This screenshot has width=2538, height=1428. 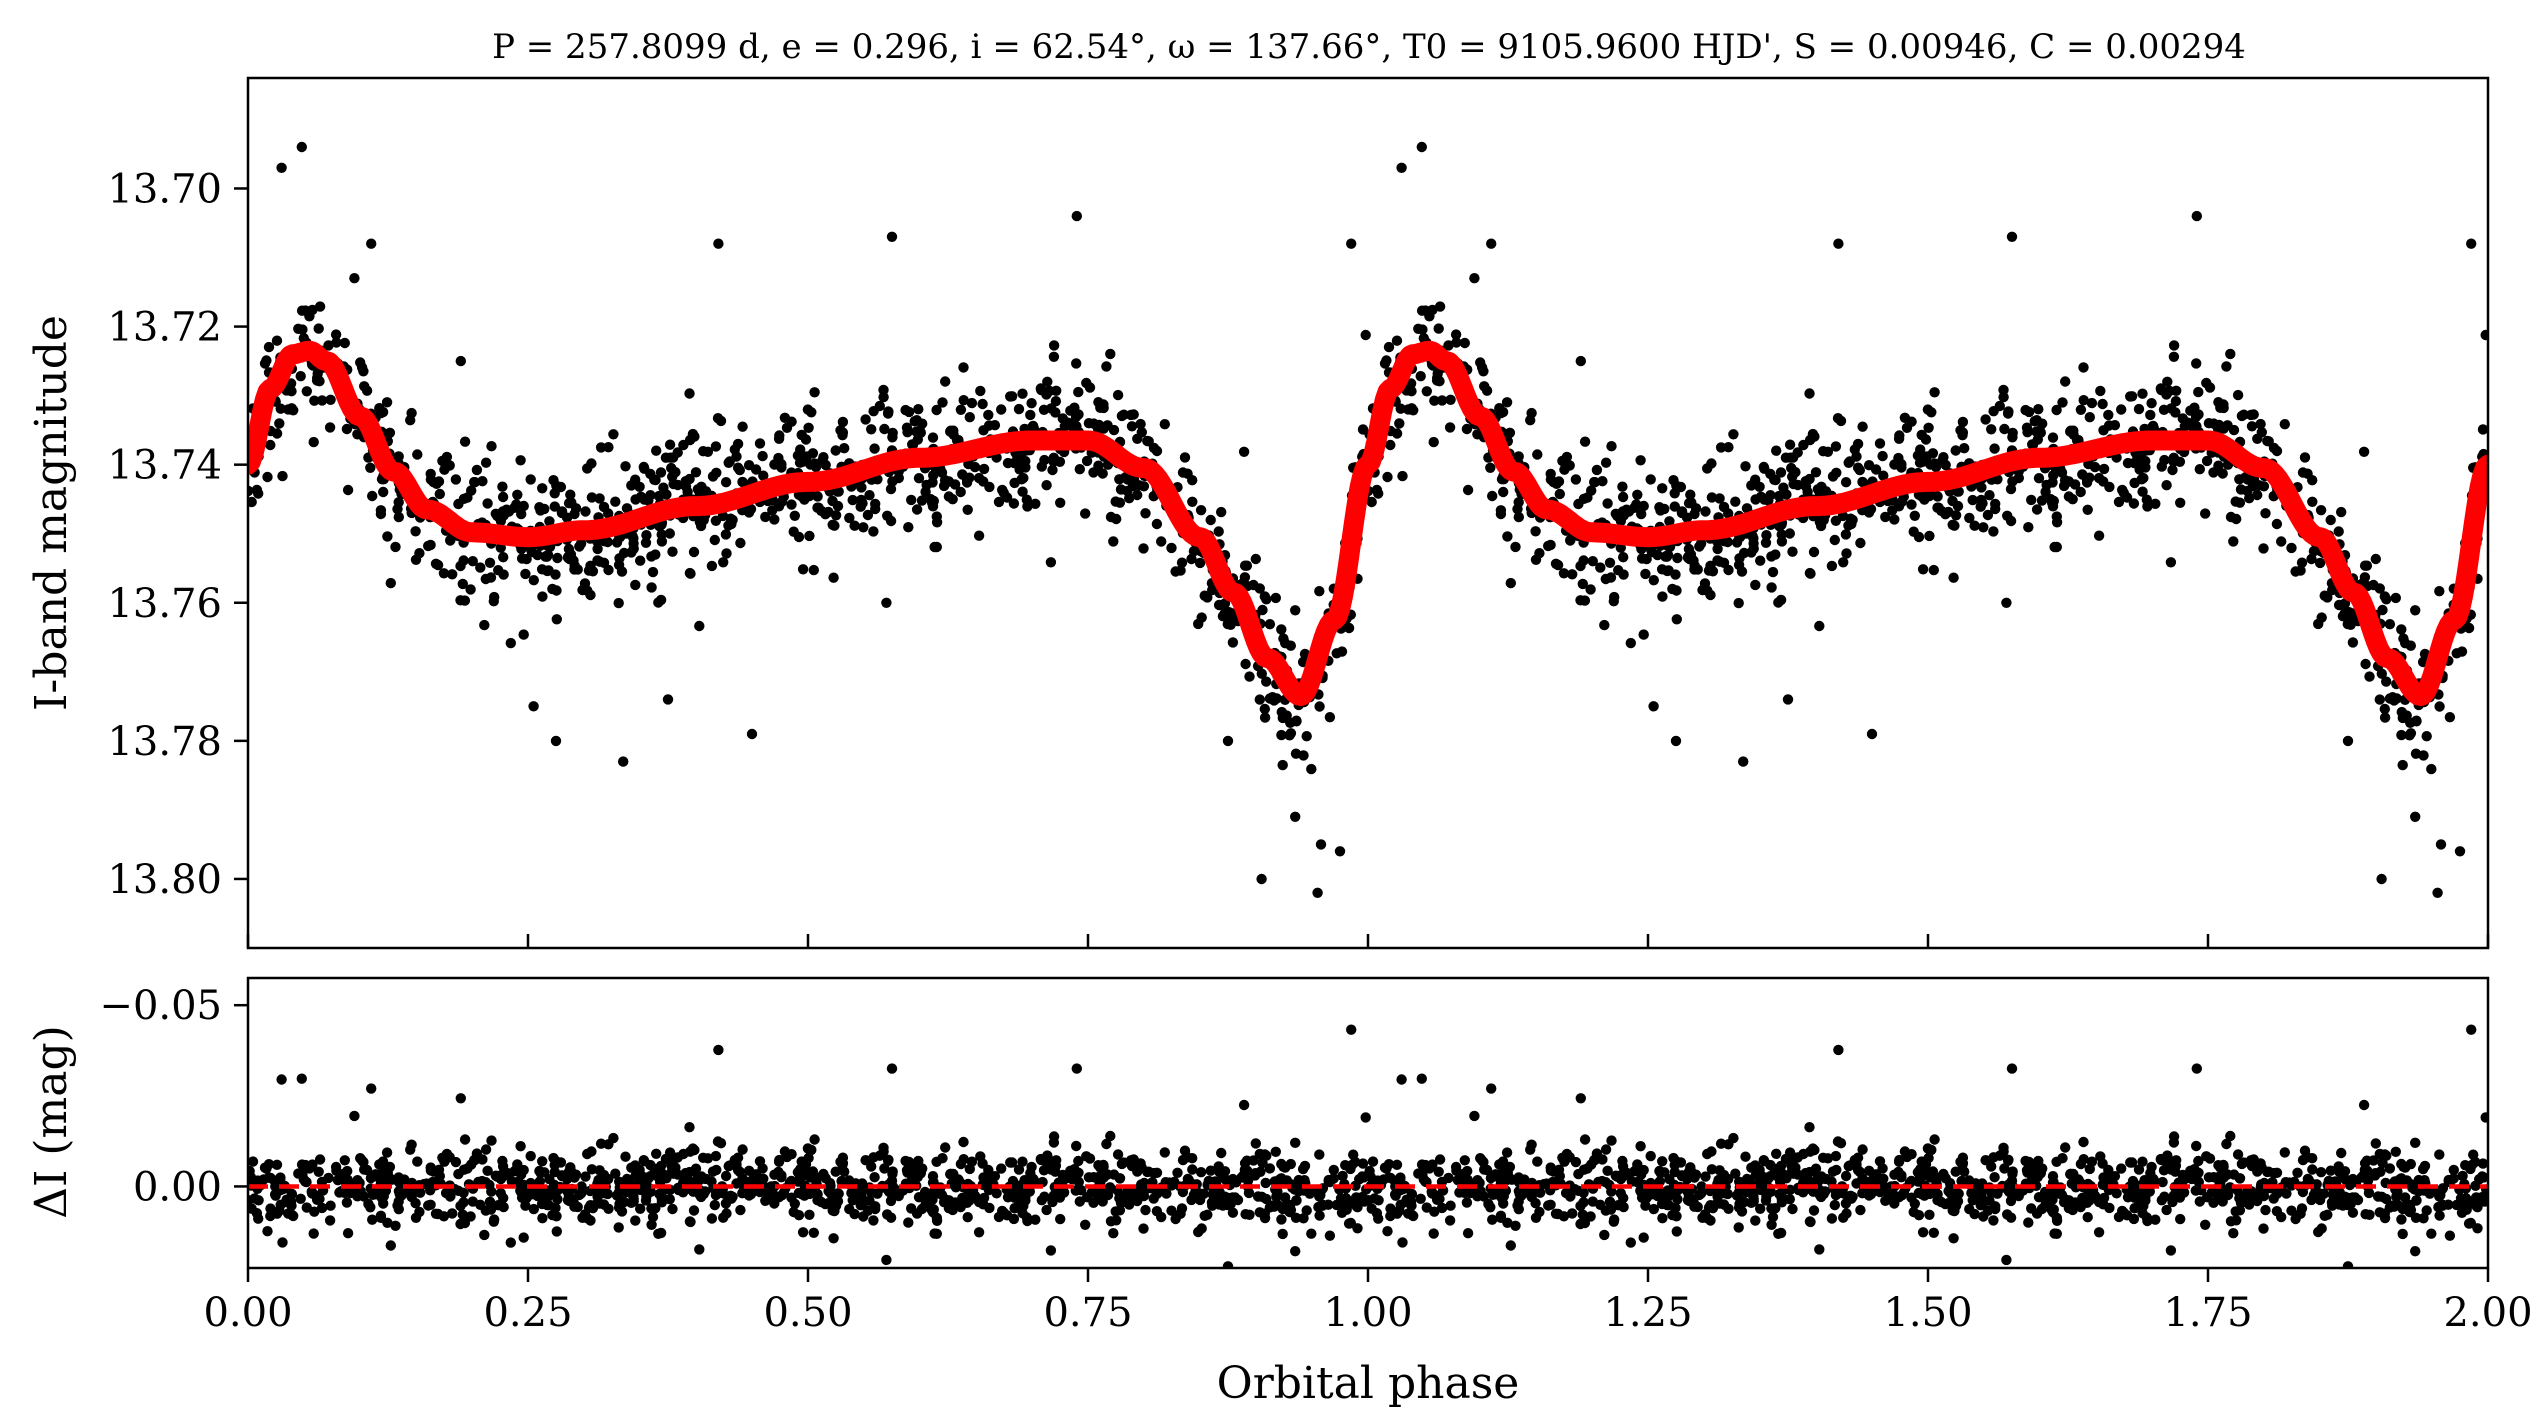 I want to click on observation-point-1959, so click(x=1776, y=450).